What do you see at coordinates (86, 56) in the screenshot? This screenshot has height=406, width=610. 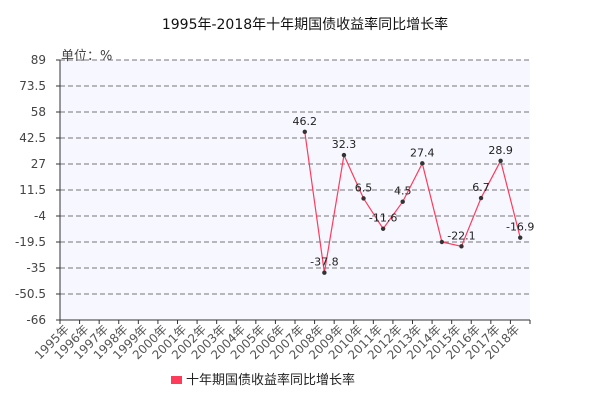 I see `unit-label: 单位：%` at bounding box center [86, 56].